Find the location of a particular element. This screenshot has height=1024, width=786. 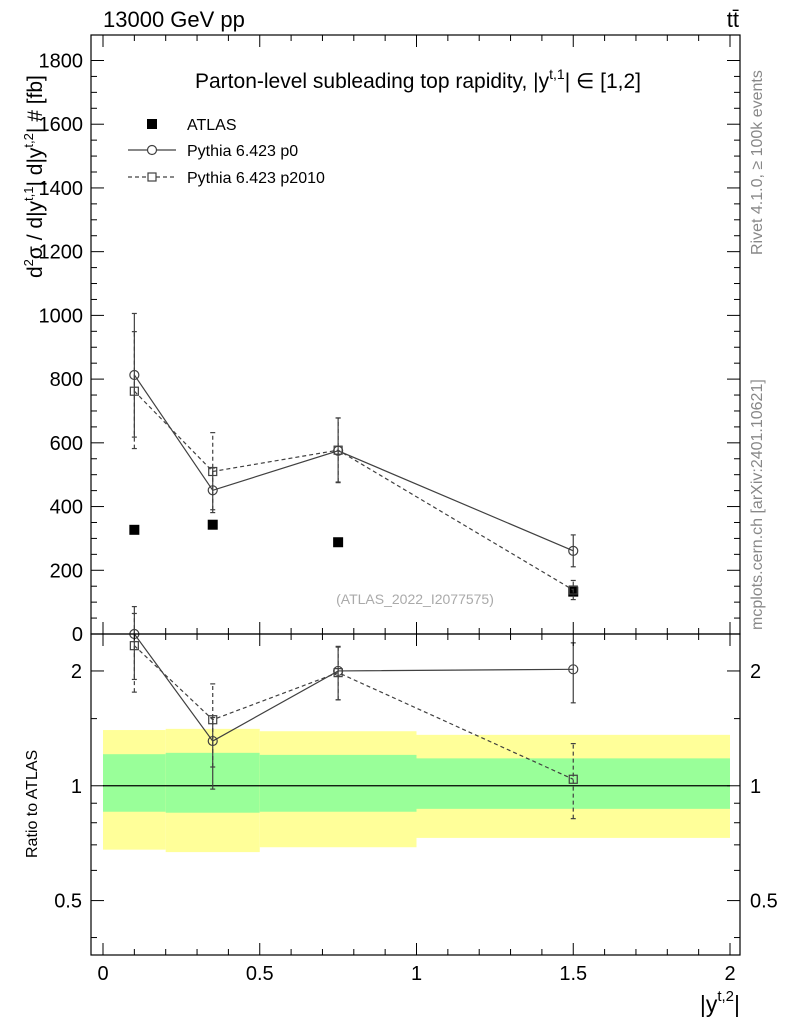

main-ytick-label: 0 is located at coordinates (77, 635).